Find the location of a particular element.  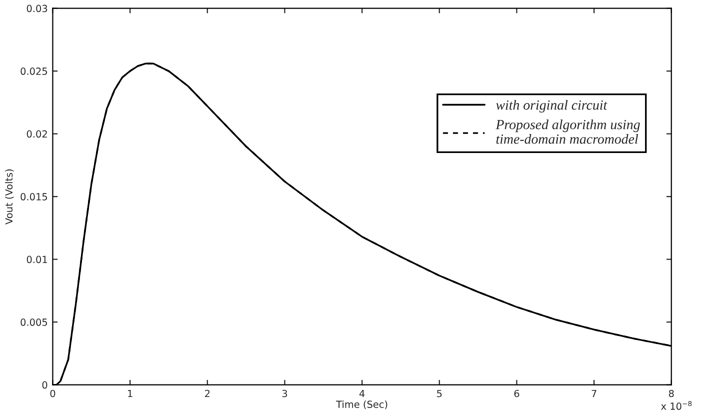

legend-label: Proposed algorithm using time-domain macromodel is located at coordinates (568, 132).